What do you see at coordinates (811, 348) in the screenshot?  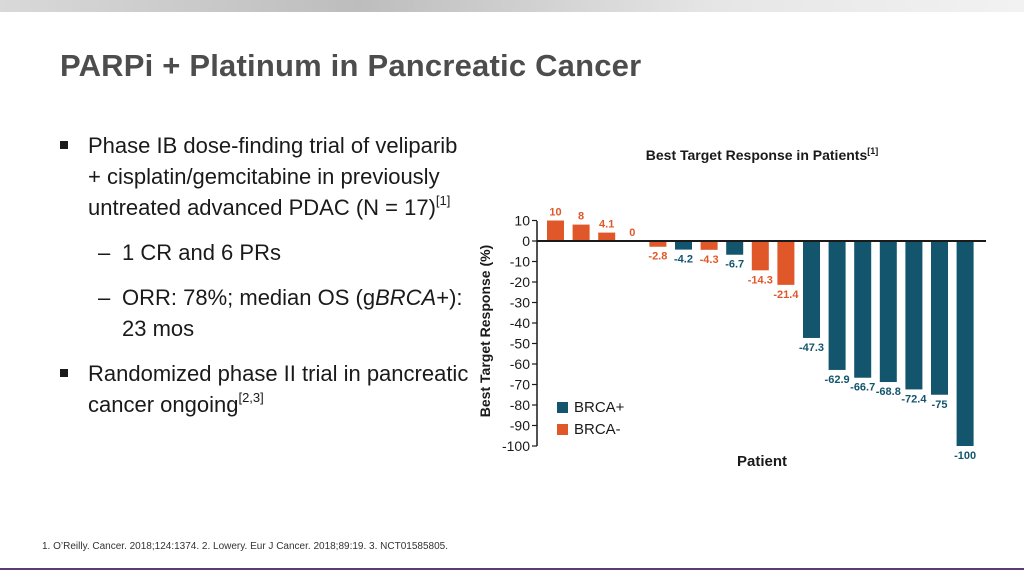 I see `bar-value-label: -47.3` at bounding box center [811, 348].